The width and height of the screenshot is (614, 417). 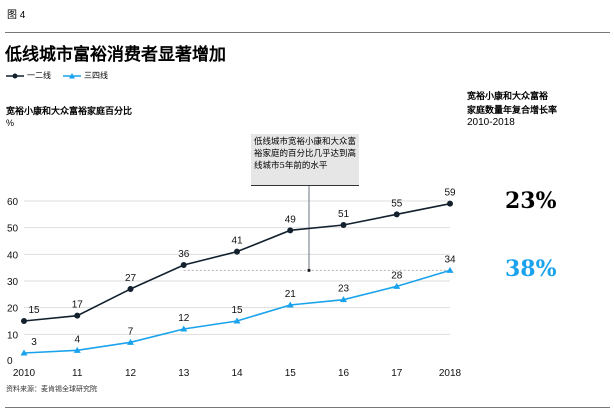 What do you see at coordinates (237, 241) in the screenshot?
I see `data-label: 41` at bounding box center [237, 241].